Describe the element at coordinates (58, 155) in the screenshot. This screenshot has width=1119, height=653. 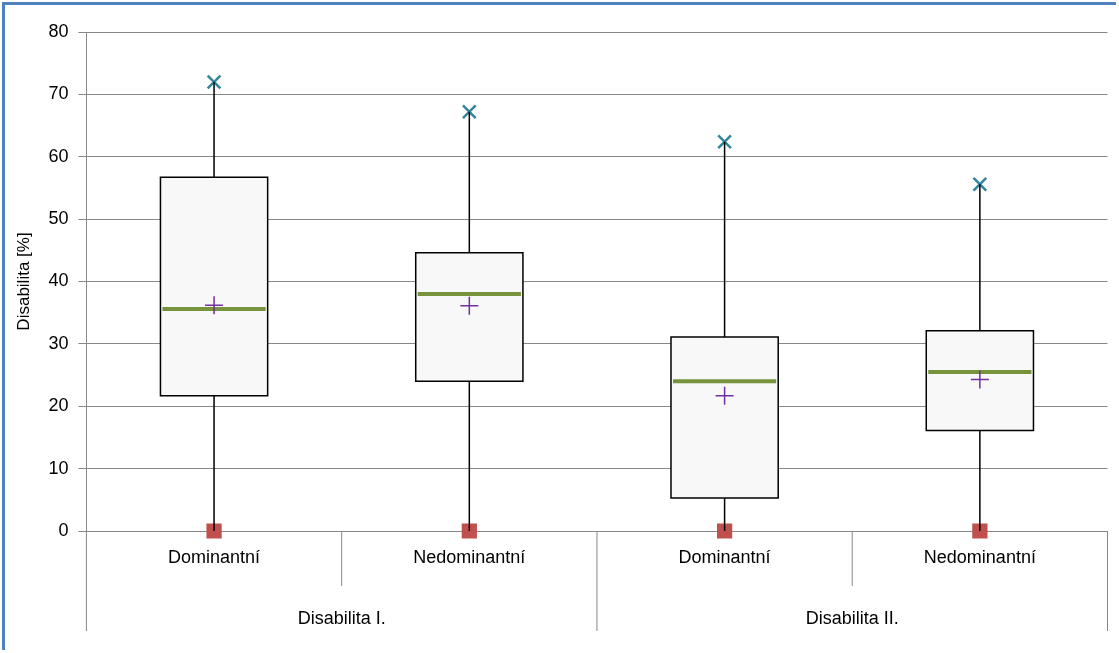
I see `y-tick-label: 60` at that location.